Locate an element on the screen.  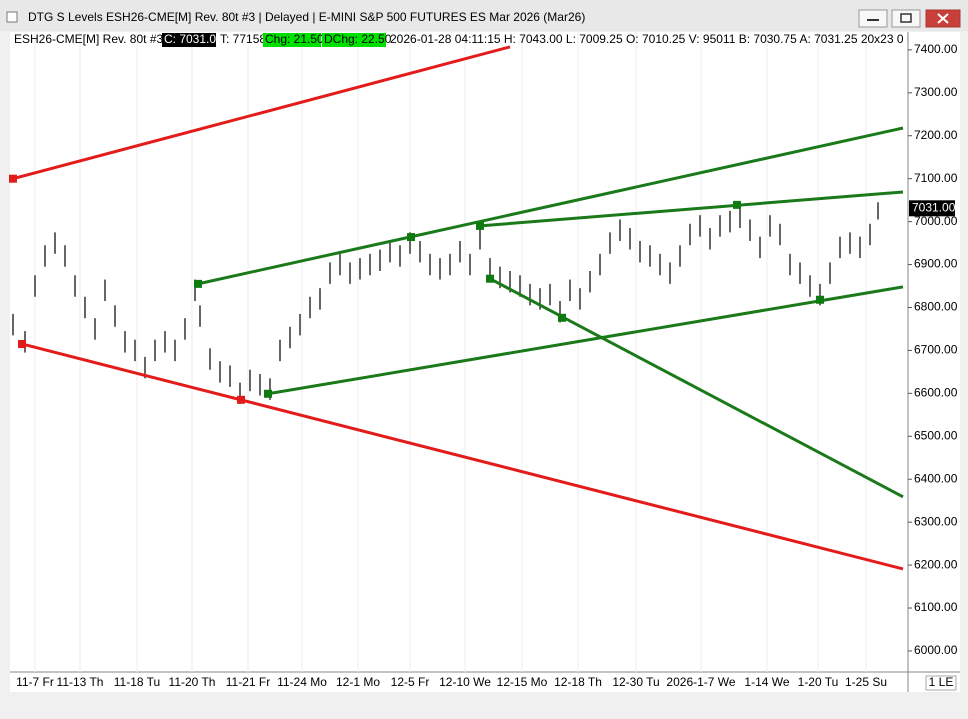
last-price-label: 7031.00 is located at coordinates (934, 207).